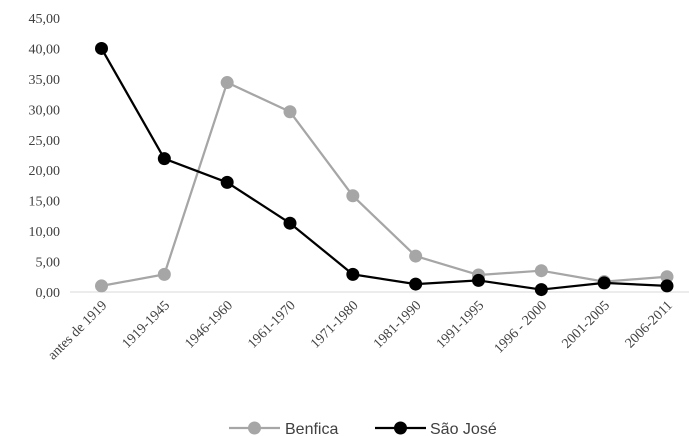  What do you see at coordinates (45, 171) in the screenshot?
I see `y-tick-label: 20,00` at bounding box center [45, 171].